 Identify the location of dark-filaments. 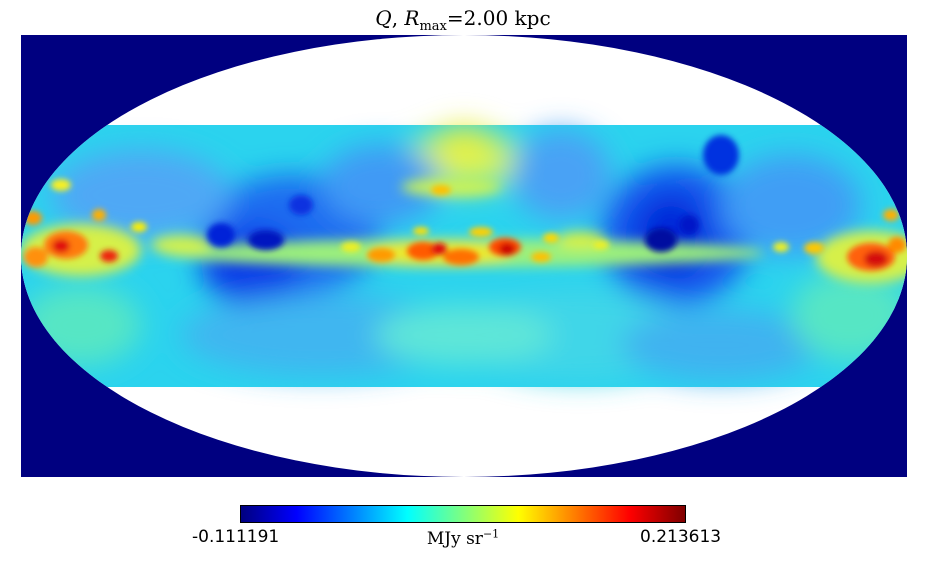
(473, 193).